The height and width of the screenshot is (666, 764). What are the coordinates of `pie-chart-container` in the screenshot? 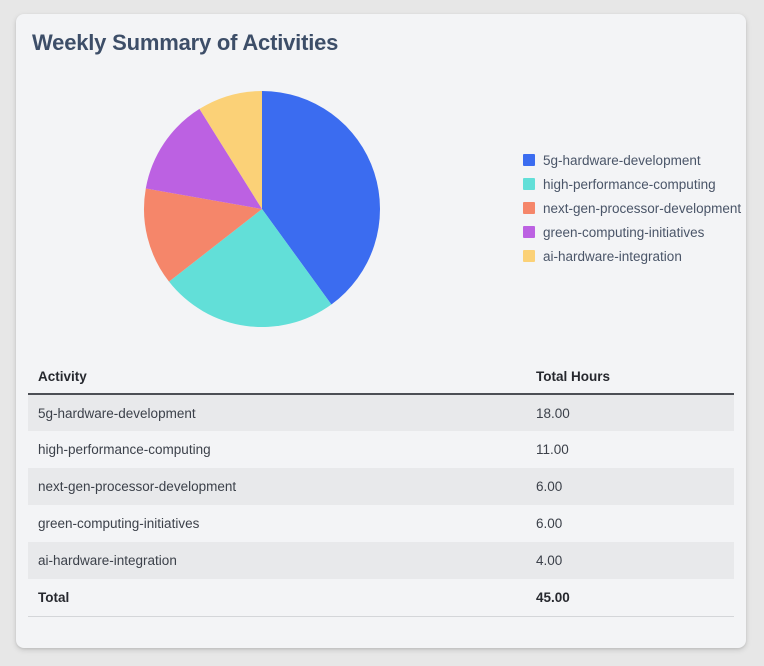 It's located at (262, 209).